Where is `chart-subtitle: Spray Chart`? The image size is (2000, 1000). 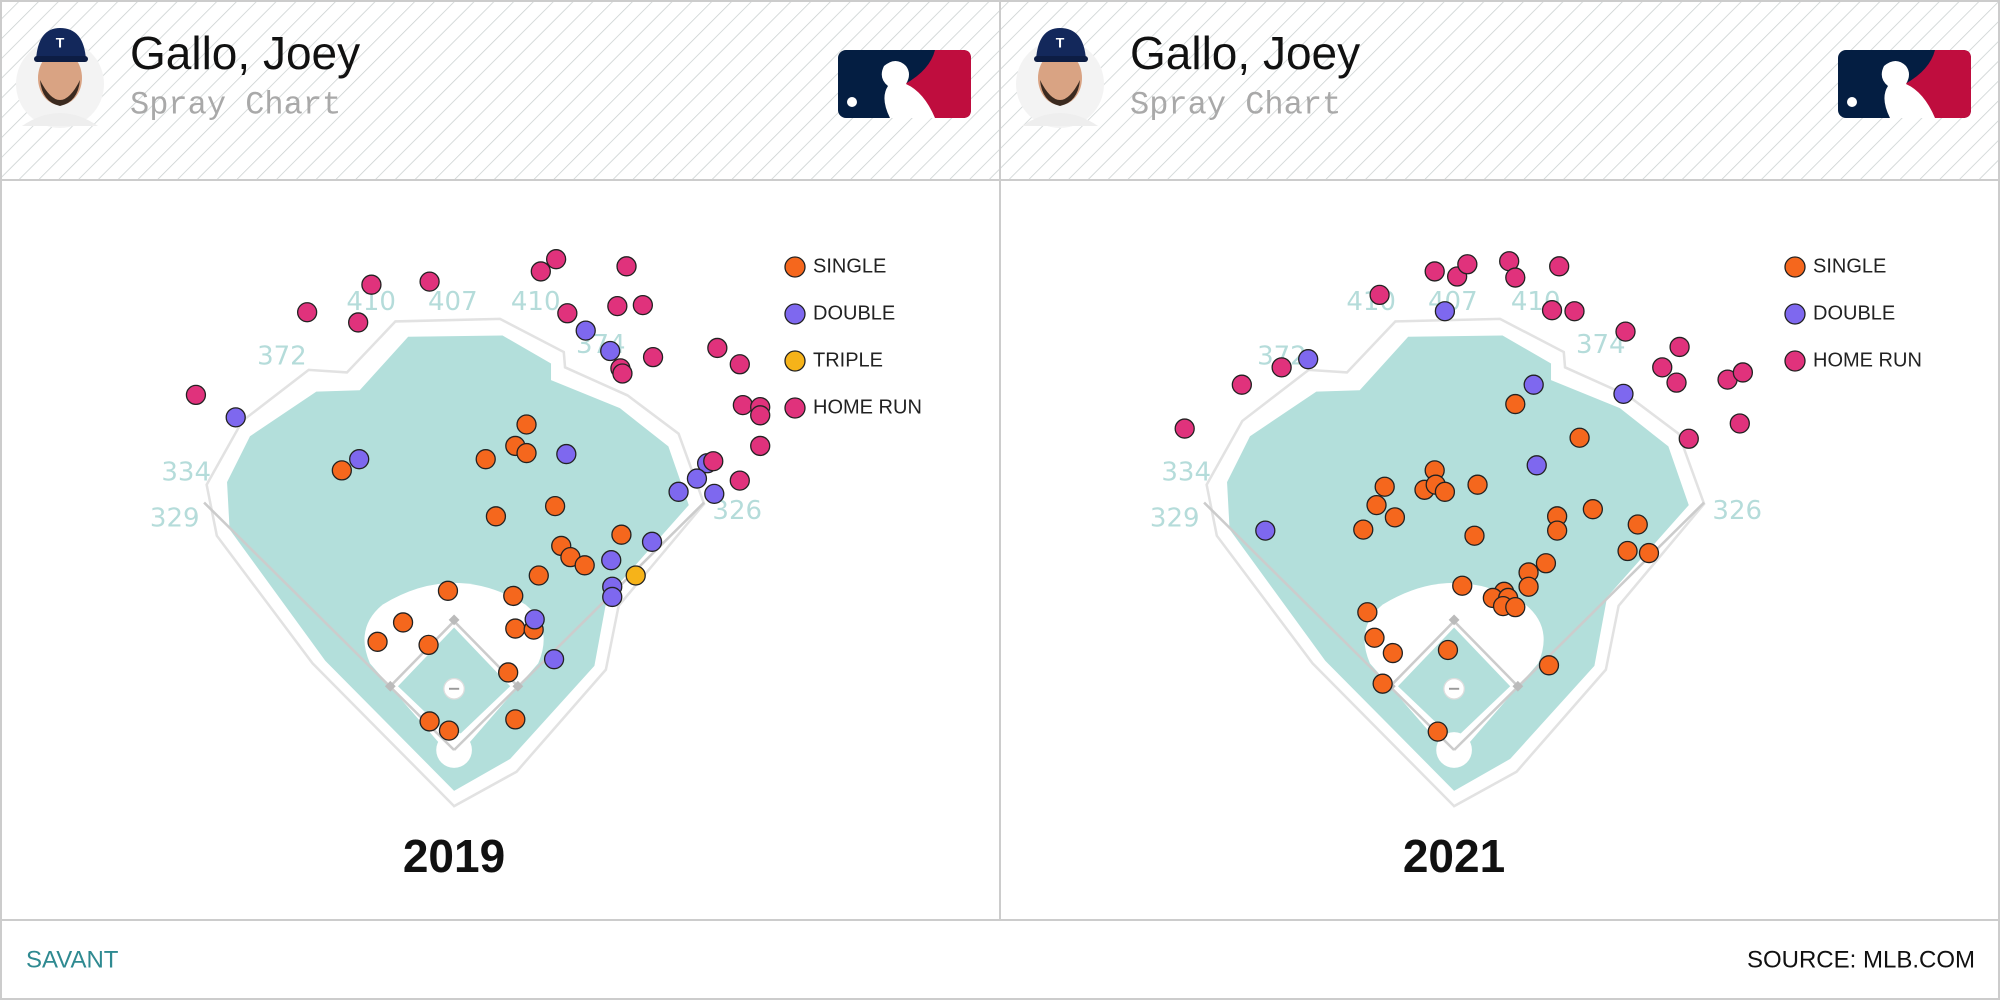
chart-subtitle: Spray Chart is located at coordinates (1235, 104).